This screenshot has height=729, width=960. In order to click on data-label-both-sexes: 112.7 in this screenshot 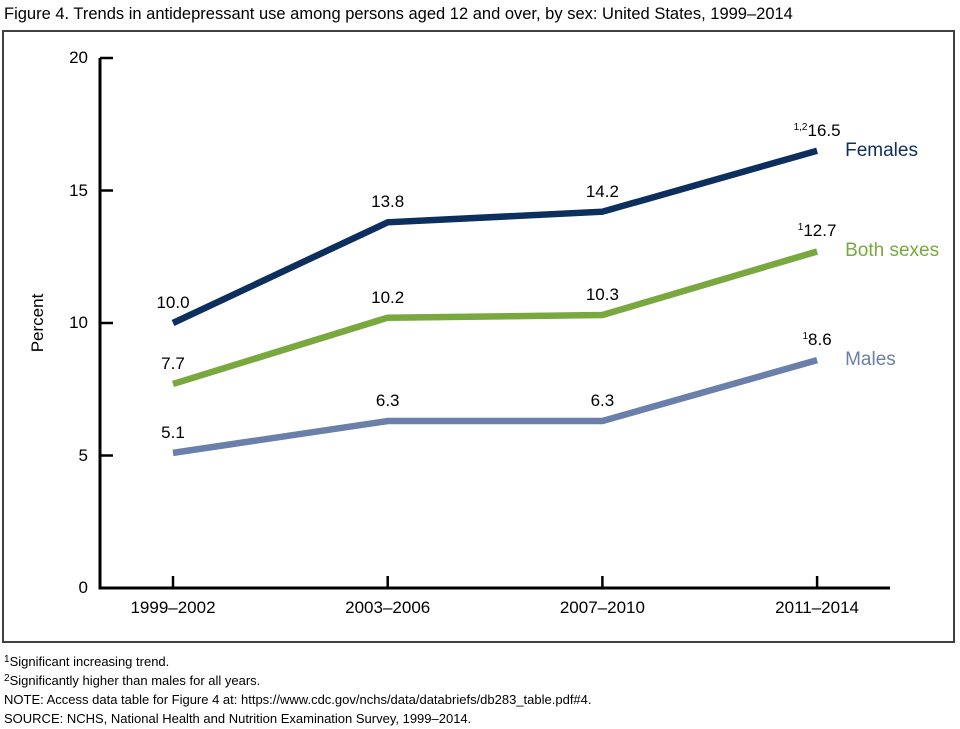, I will do `click(817, 231)`.